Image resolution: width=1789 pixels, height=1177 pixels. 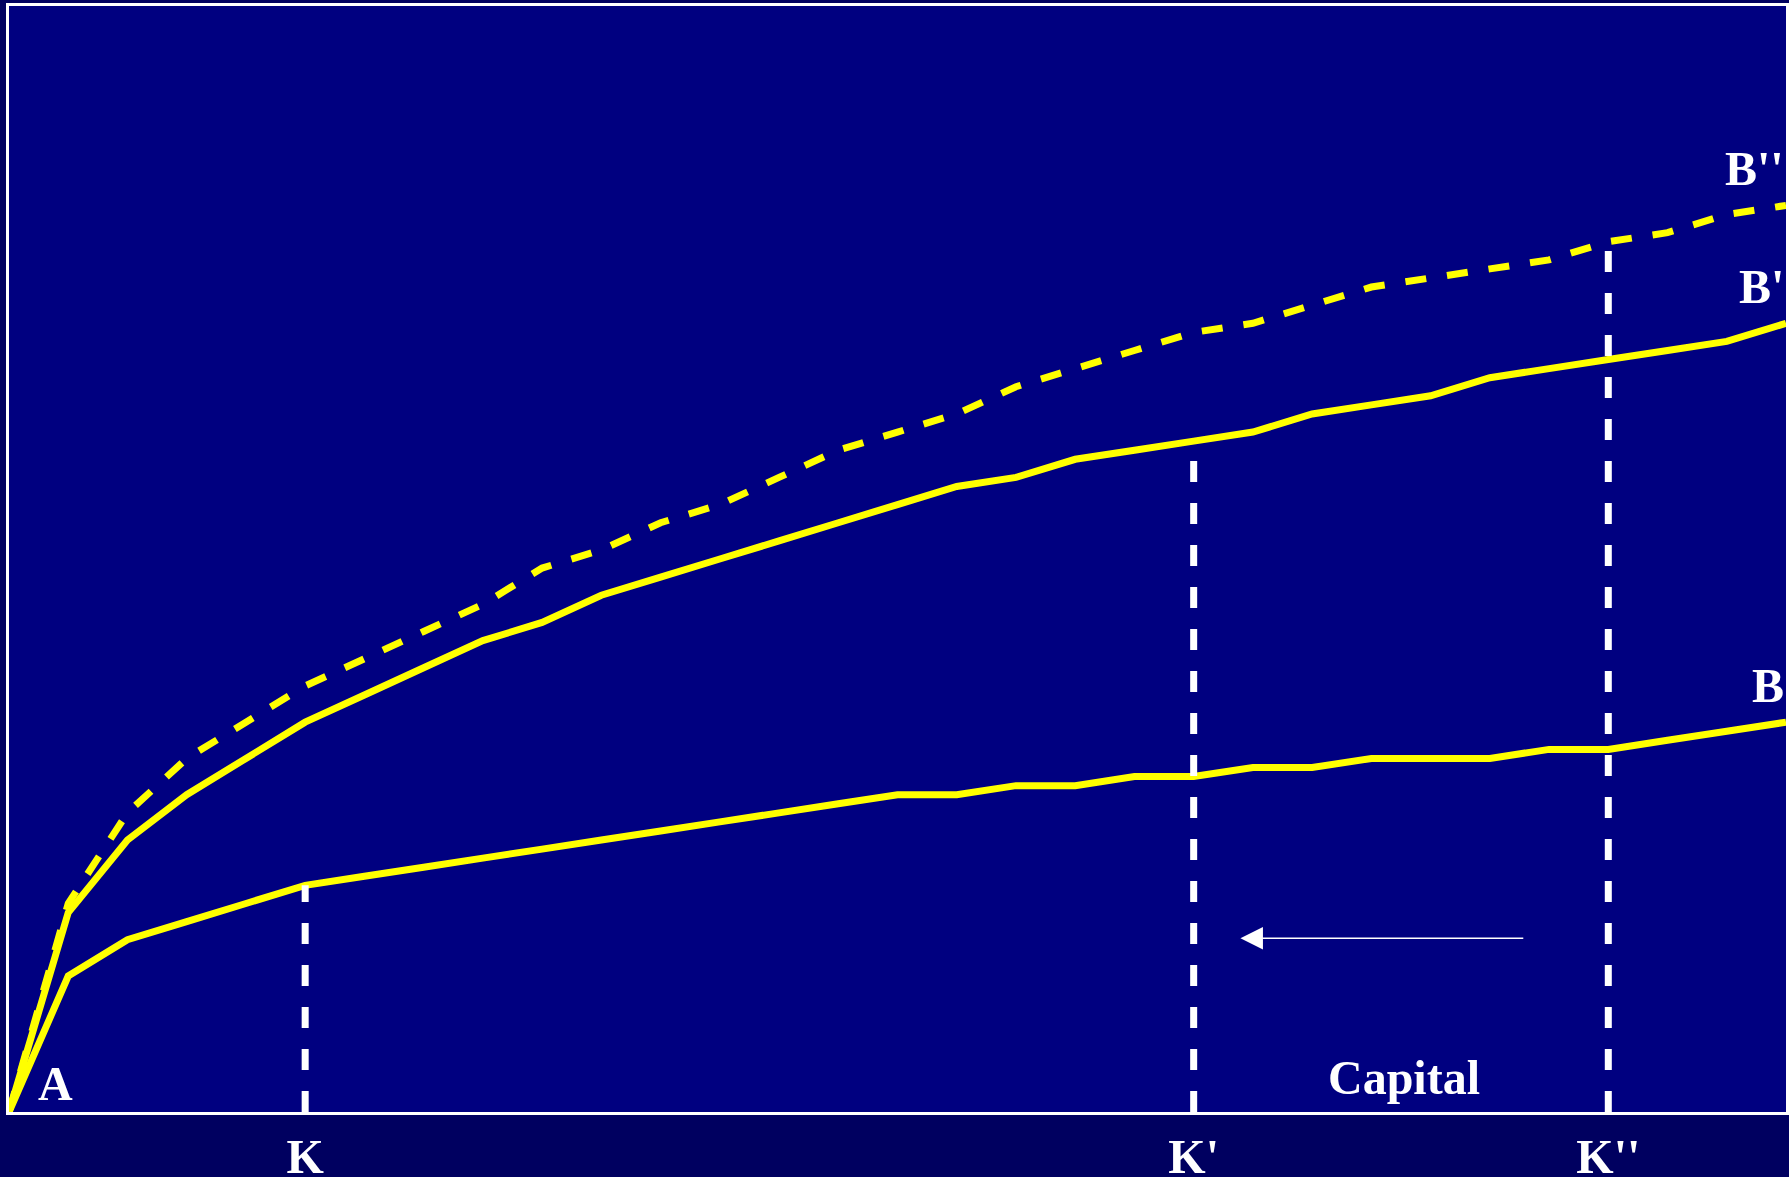 What do you see at coordinates (1768, 685) in the screenshot?
I see `series-label: B` at bounding box center [1768, 685].